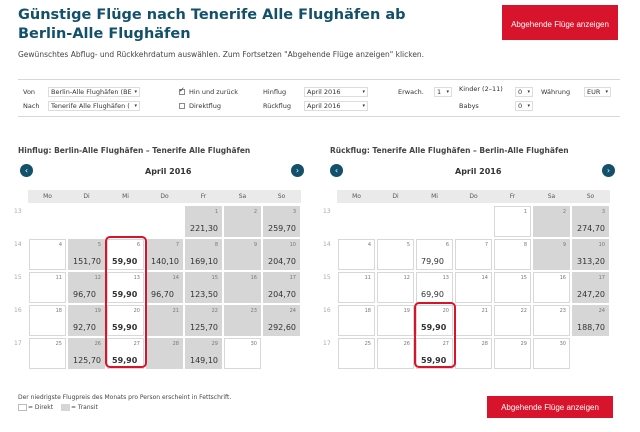 The image size is (640, 432). Describe the element at coordinates (182, 90) in the screenshot. I see `roundtrip-checkbox` at that location.